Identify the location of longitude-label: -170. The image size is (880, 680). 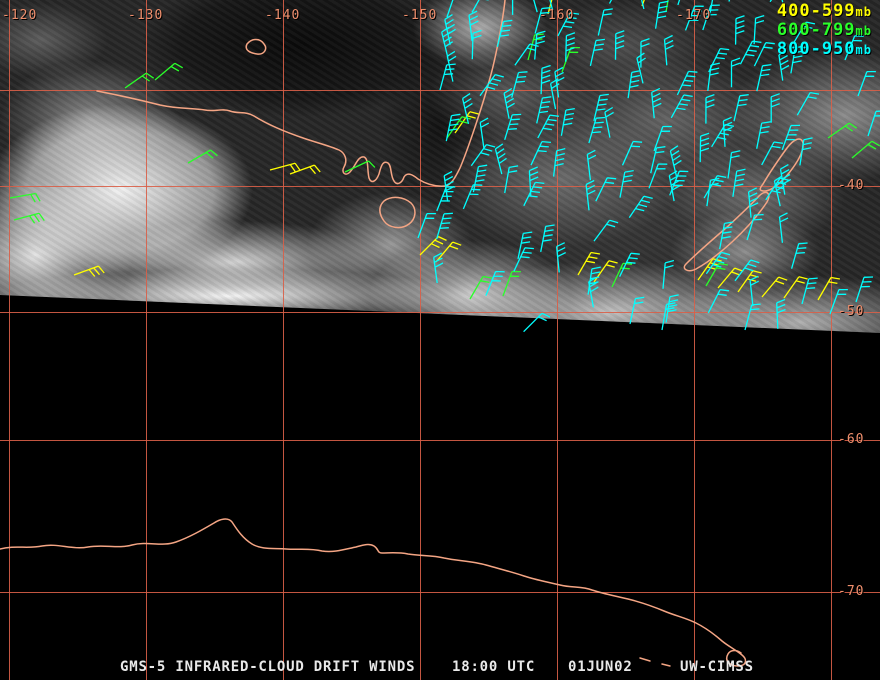
(694, 15).